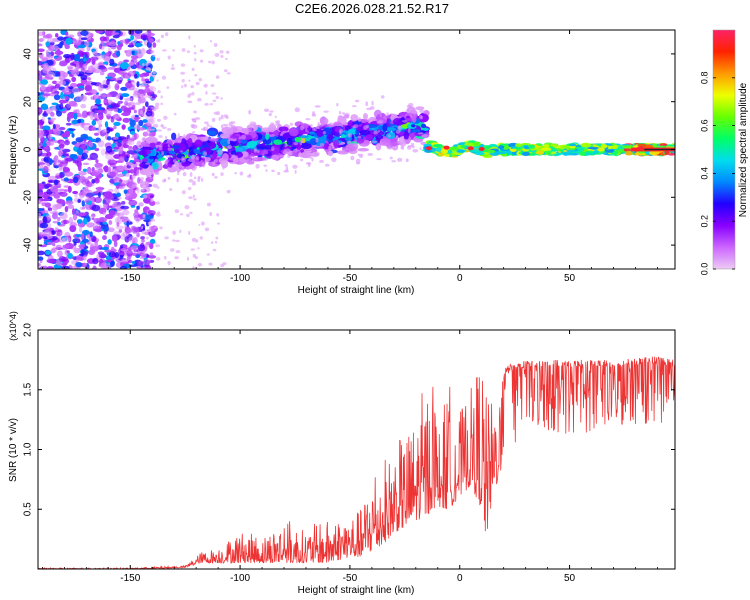  I want to click on snr-x-tick-label: 0, so click(460, 578).